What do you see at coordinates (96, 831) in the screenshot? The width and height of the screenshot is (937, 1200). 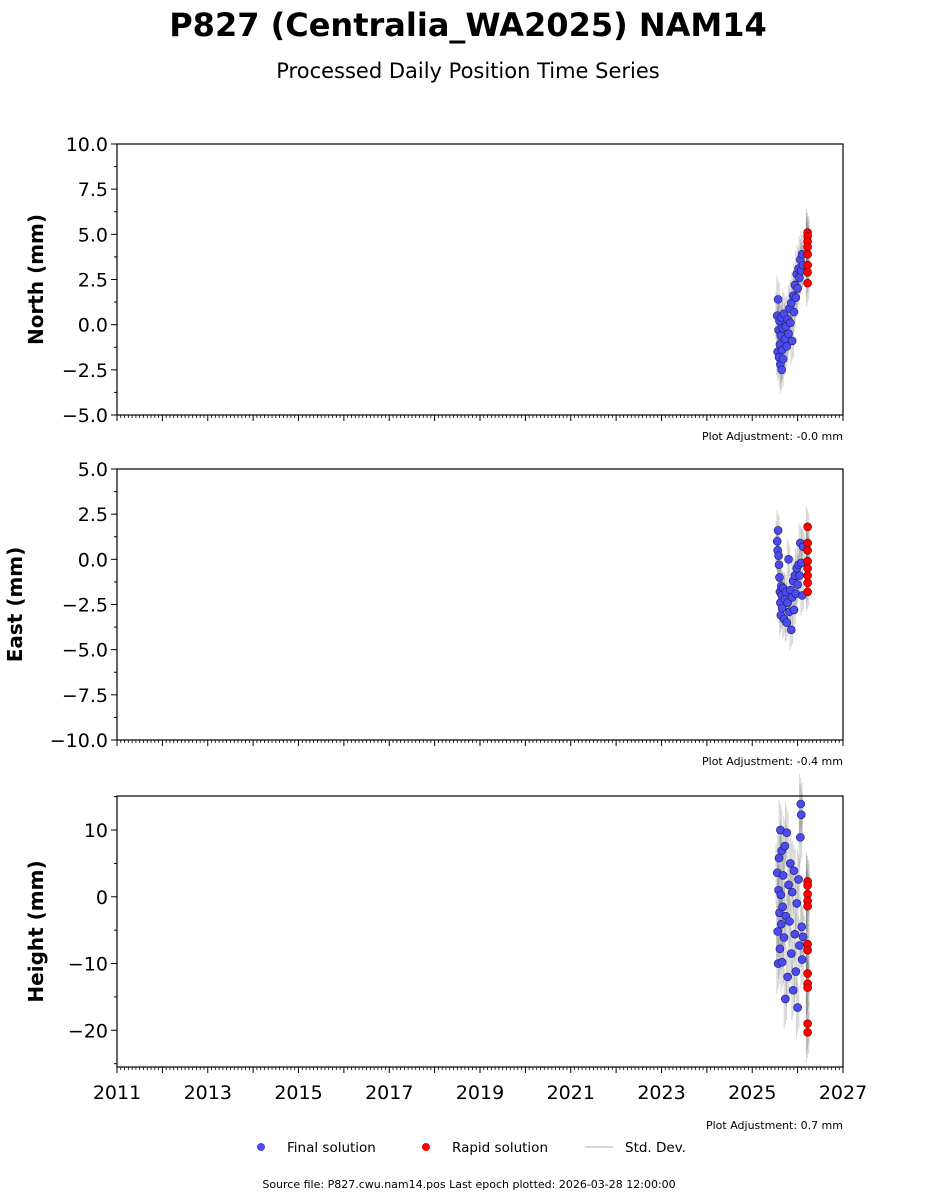 I see `y-tick-label: 10` at bounding box center [96, 831].